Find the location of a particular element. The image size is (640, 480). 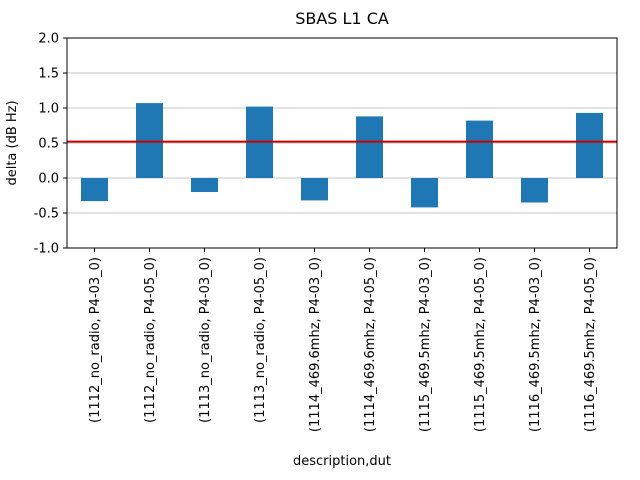

y-tick-label: 0.5 is located at coordinates (48, 144).